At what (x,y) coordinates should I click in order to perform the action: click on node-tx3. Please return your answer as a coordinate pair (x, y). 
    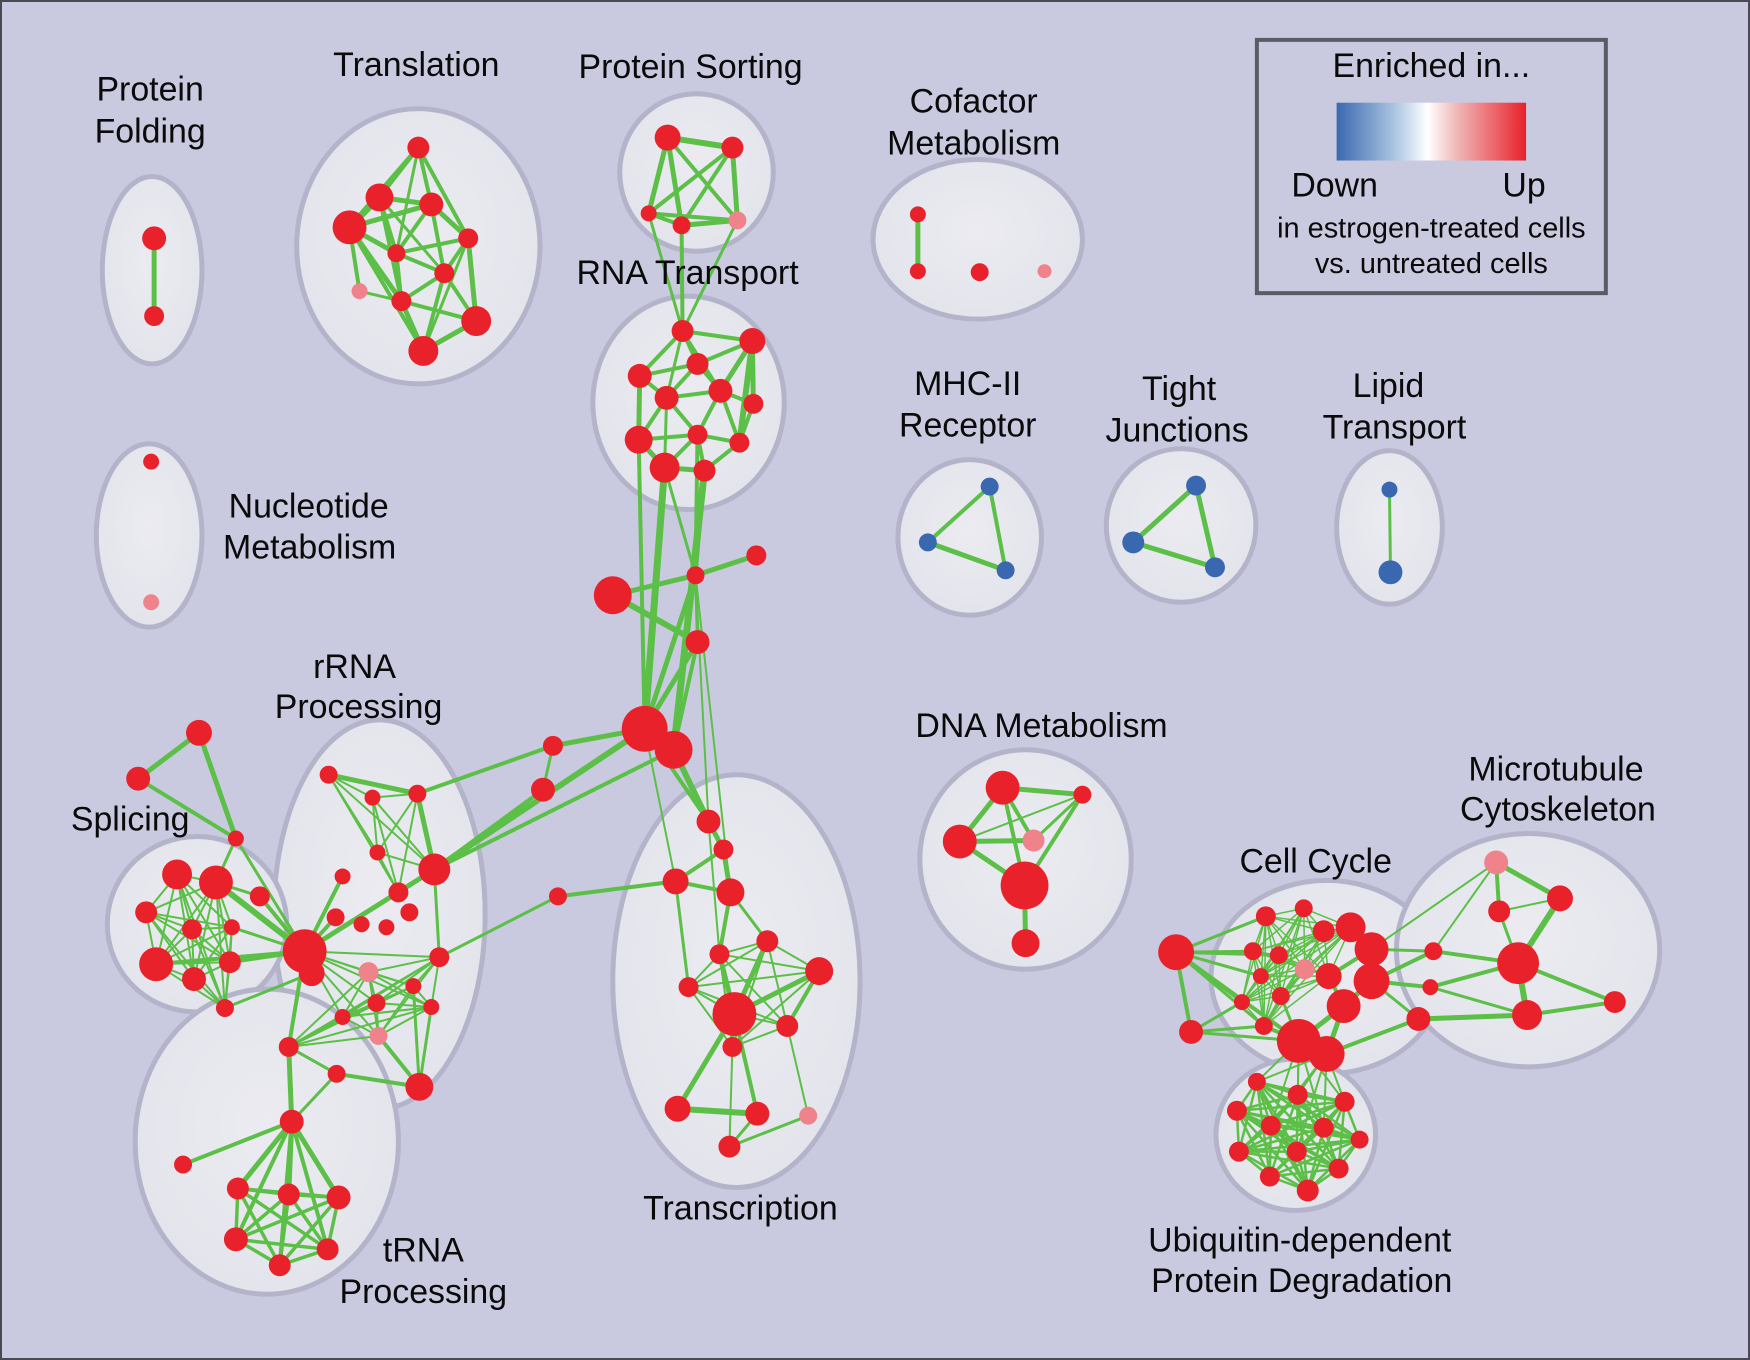
    Looking at the image, I should click on (675, 881).